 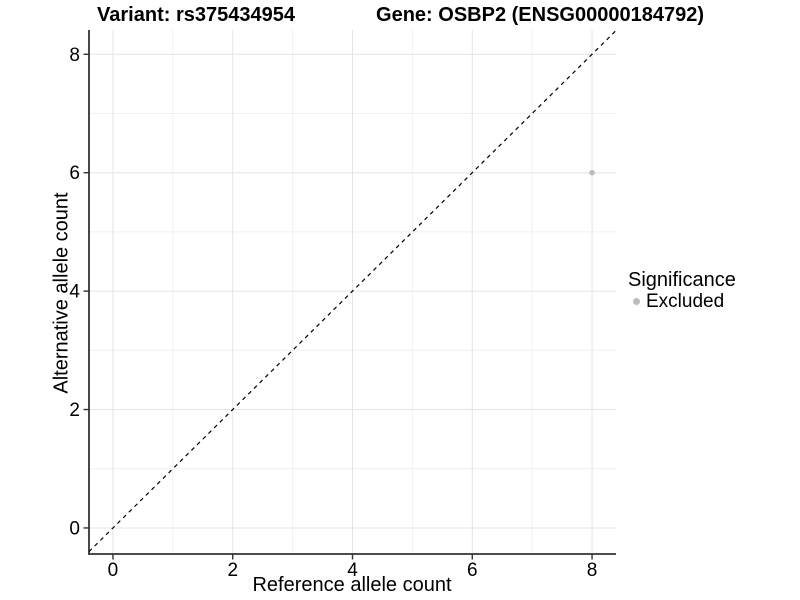 I want to click on x-tick-label: 6, so click(x=472, y=570).